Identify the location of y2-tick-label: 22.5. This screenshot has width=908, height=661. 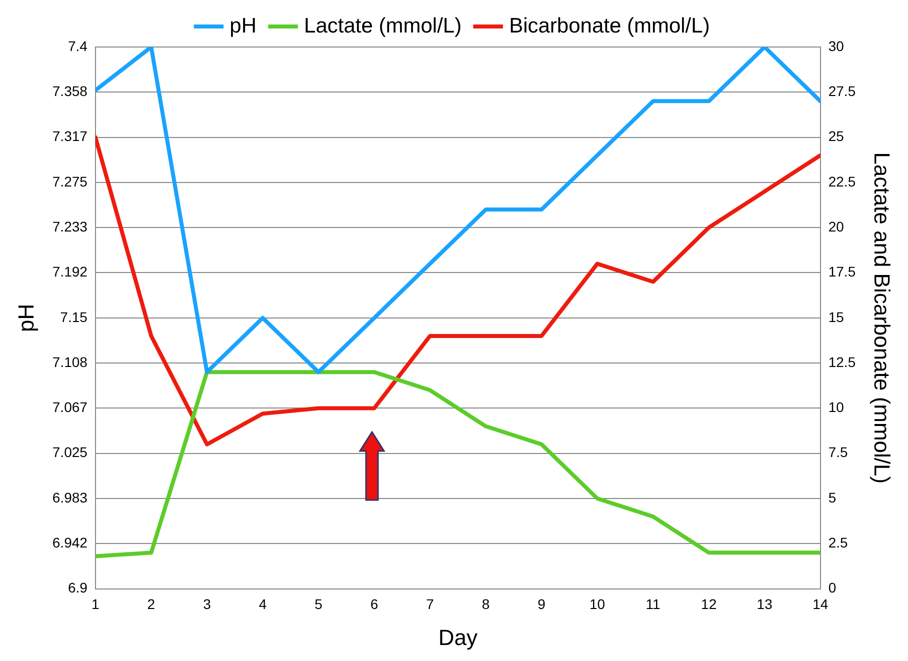
(842, 181).